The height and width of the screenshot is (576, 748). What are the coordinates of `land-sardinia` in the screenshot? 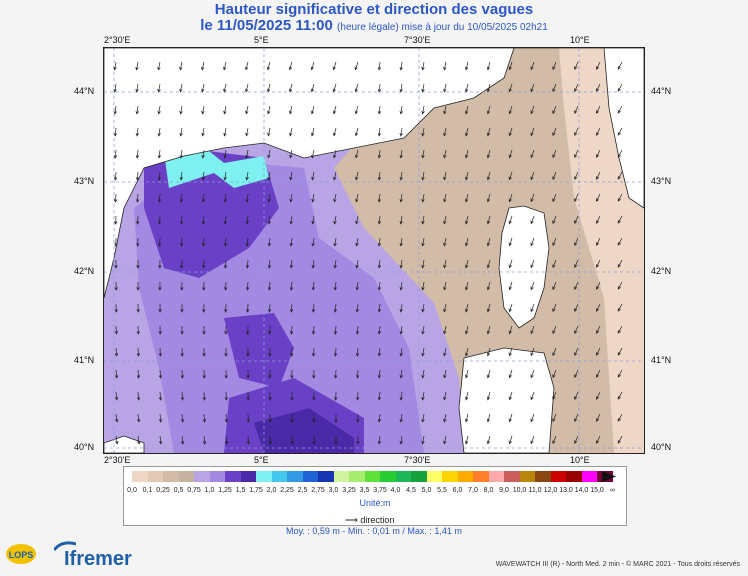 It's located at (506, 400).